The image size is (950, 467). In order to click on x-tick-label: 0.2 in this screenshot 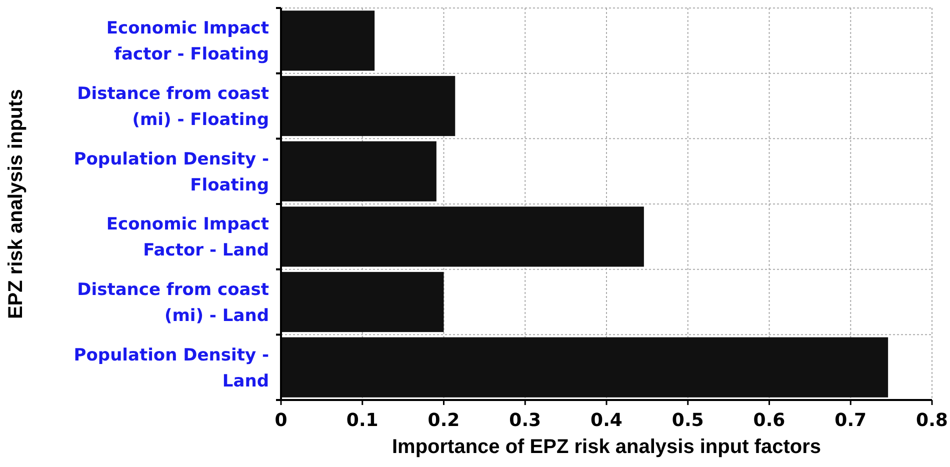, I will do `click(444, 420)`.